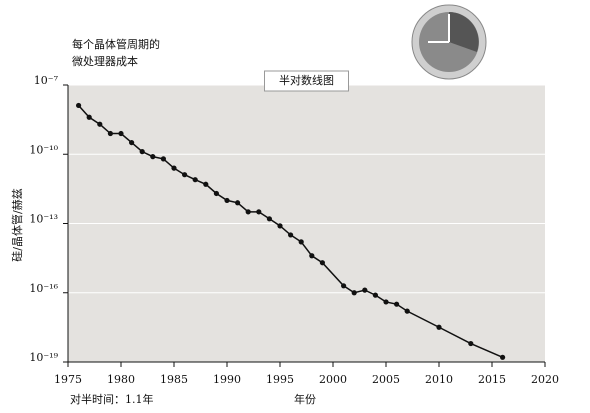 The image size is (590, 413). I want to click on subtitle-box, so click(306, 81).